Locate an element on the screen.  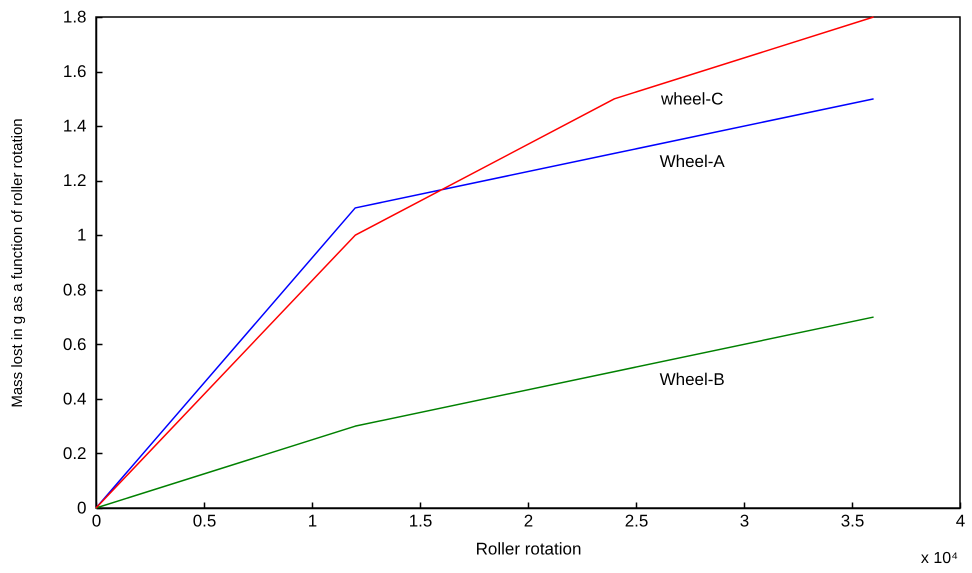
y-tick-label: 0.4 is located at coordinates (74, 398).